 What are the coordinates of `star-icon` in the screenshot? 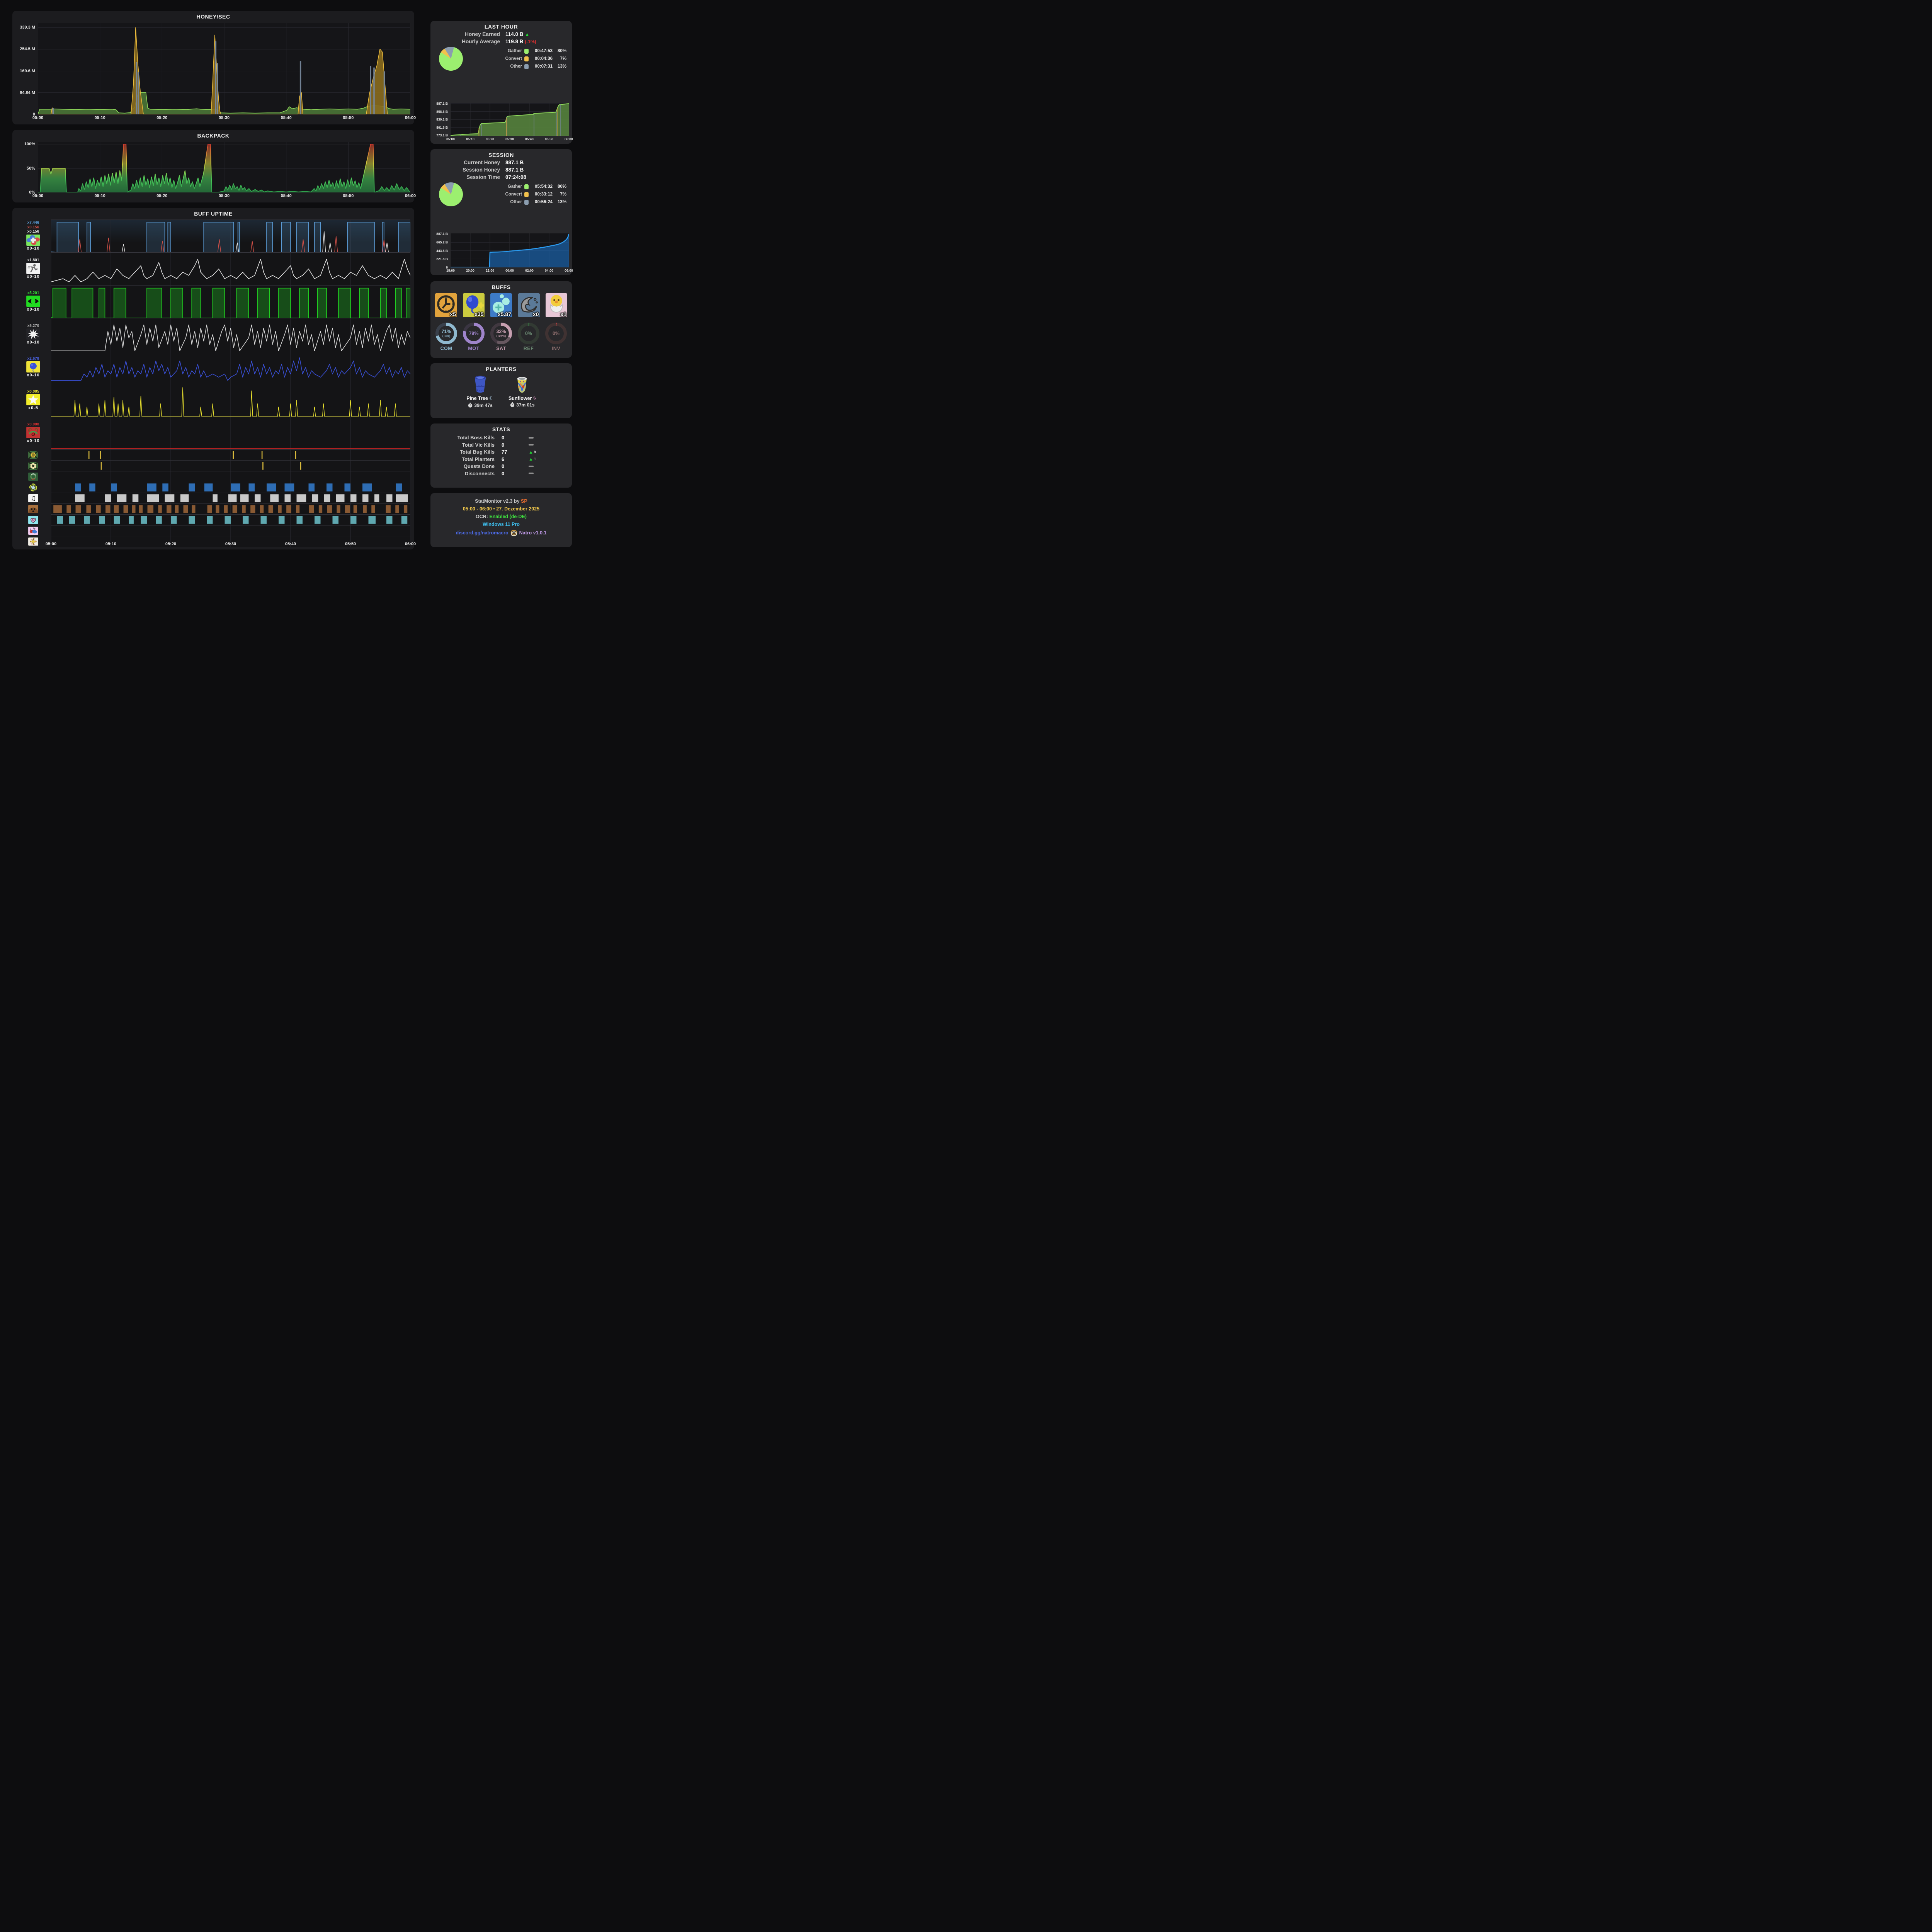 It's located at (33, 400).